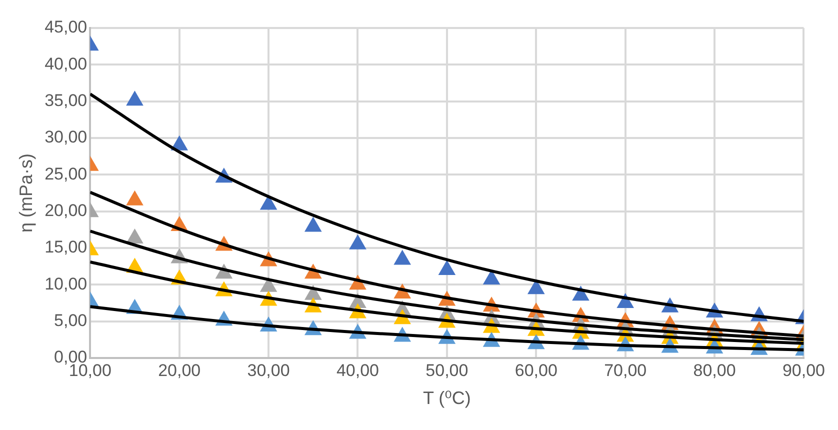 The height and width of the screenshot is (430, 838). What do you see at coordinates (66, 64) in the screenshot?
I see `y-tick-label: 40,00` at bounding box center [66, 64].